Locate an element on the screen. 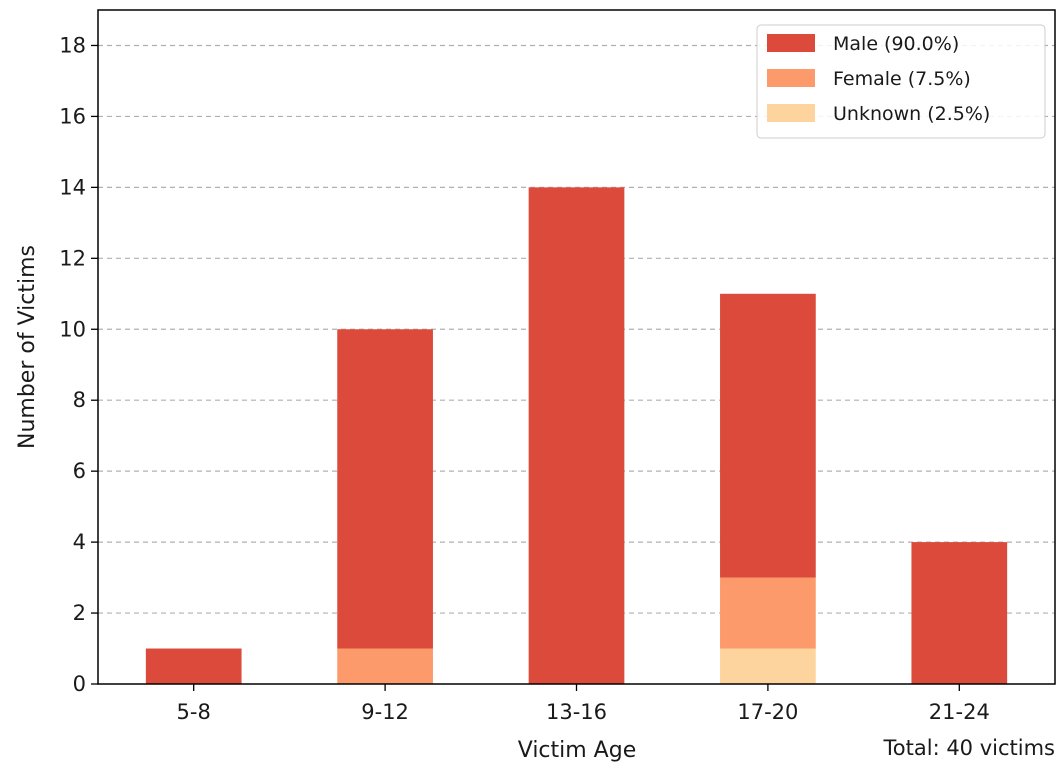 The width and height of the screenshot is (1057, 763). legend-label: Unknown (2.5%) is located at coordinates (911, 114).